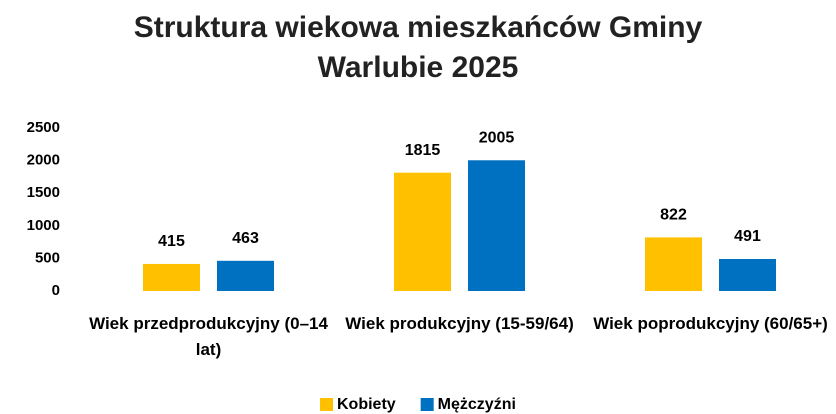  Describe the element at coordinates (673, 215) in the screenshot. I see `data-label: 822` at that location.